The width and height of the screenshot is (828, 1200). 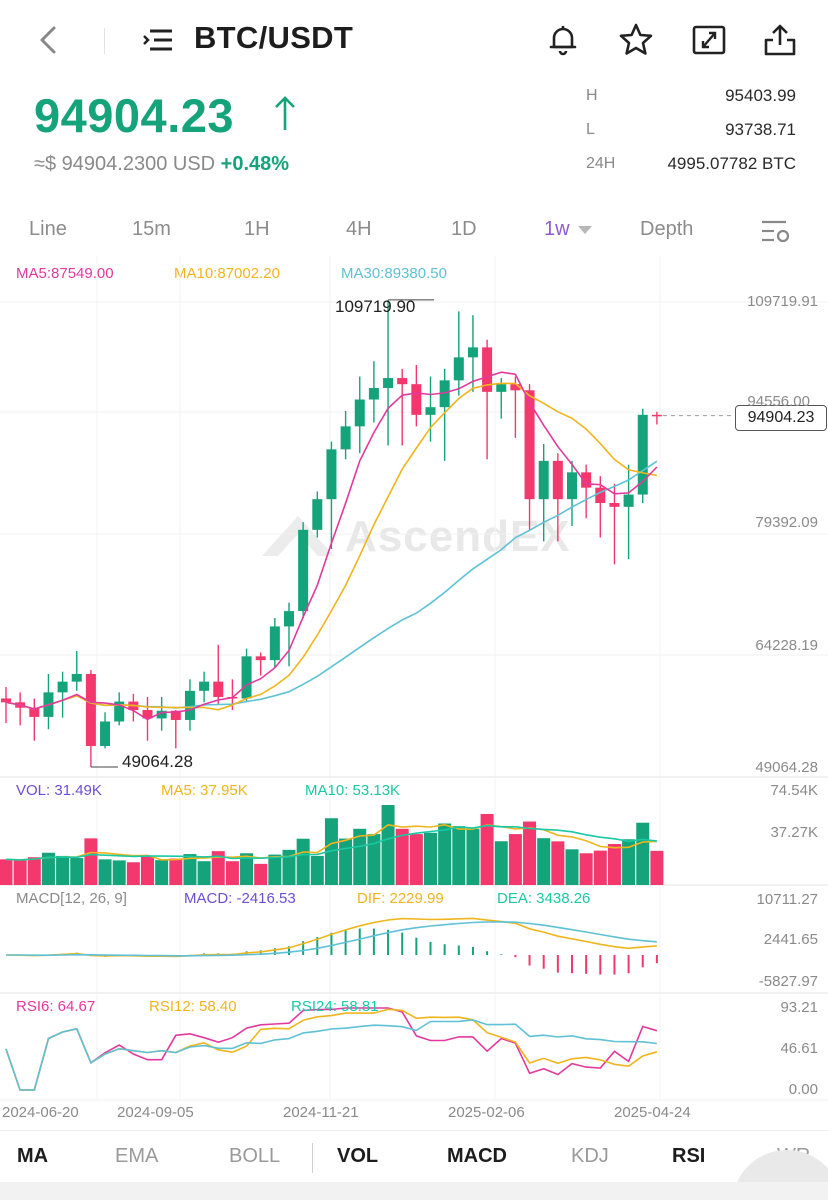 What do you see at coordinates (563, 40) in the screenshot?
I see `bell-icon` at bounding box center [563, 40].